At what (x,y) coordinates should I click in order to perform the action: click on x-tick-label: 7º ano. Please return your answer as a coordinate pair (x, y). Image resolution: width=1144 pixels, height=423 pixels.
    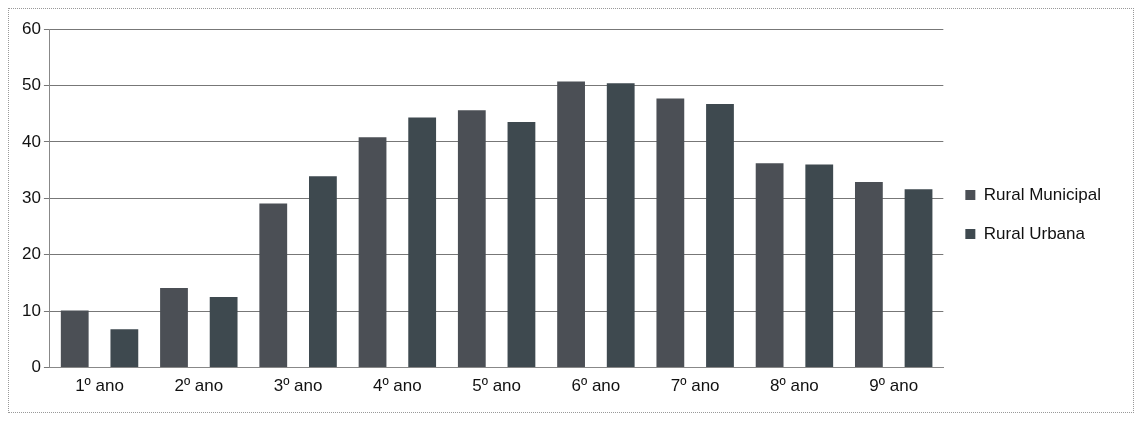
    Looking at the image, I should click on (695, 386).